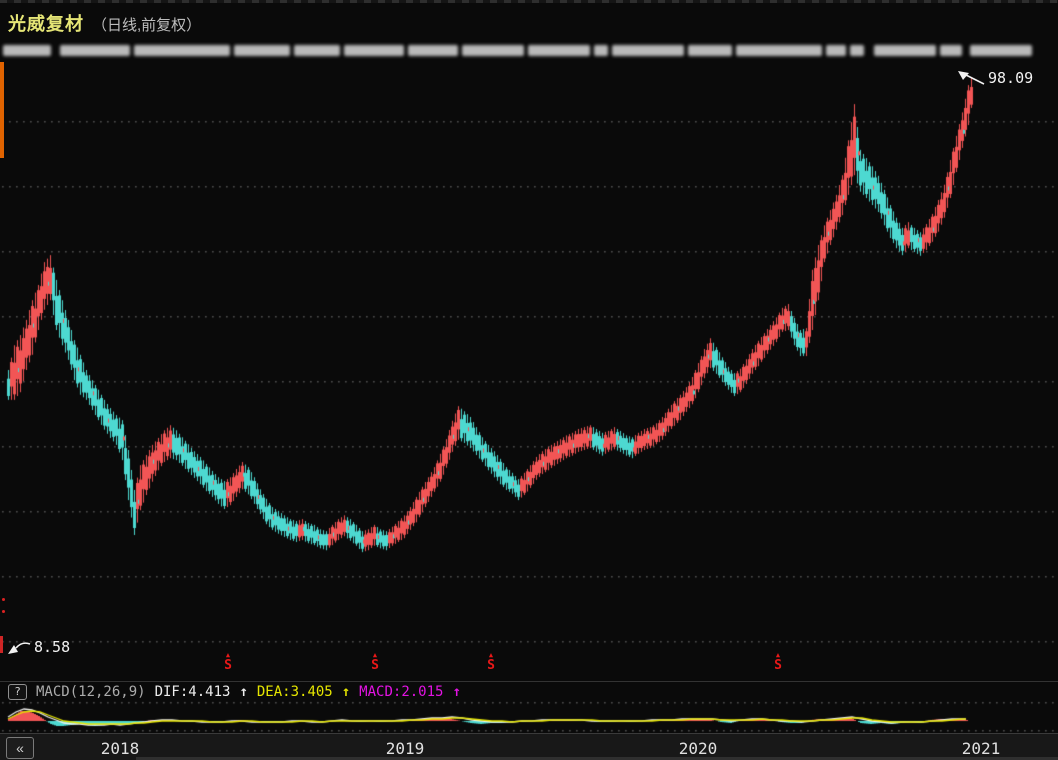 This screenshot has width=1058, height=760. Describe the element at coordinates (46, 24) in the screenshot. I see `stock-name-label: 光威复材` at that location.